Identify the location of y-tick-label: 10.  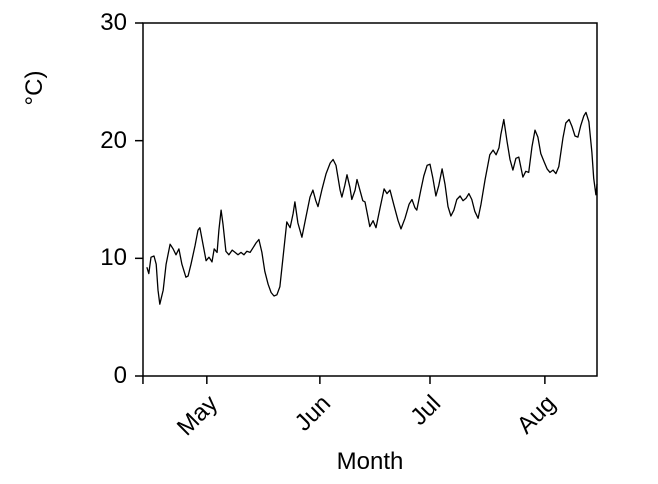
(113, 258).